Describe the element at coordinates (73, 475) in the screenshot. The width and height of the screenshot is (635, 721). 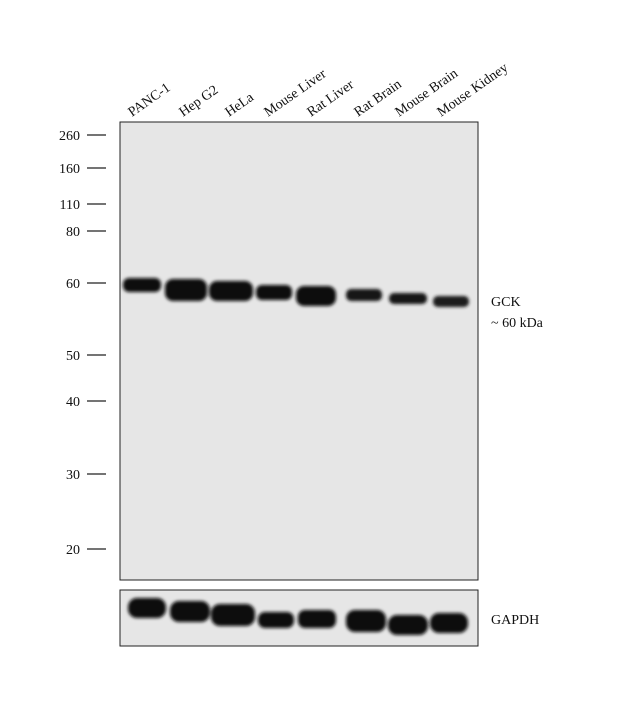
I see `marker-label: 30` at that location.